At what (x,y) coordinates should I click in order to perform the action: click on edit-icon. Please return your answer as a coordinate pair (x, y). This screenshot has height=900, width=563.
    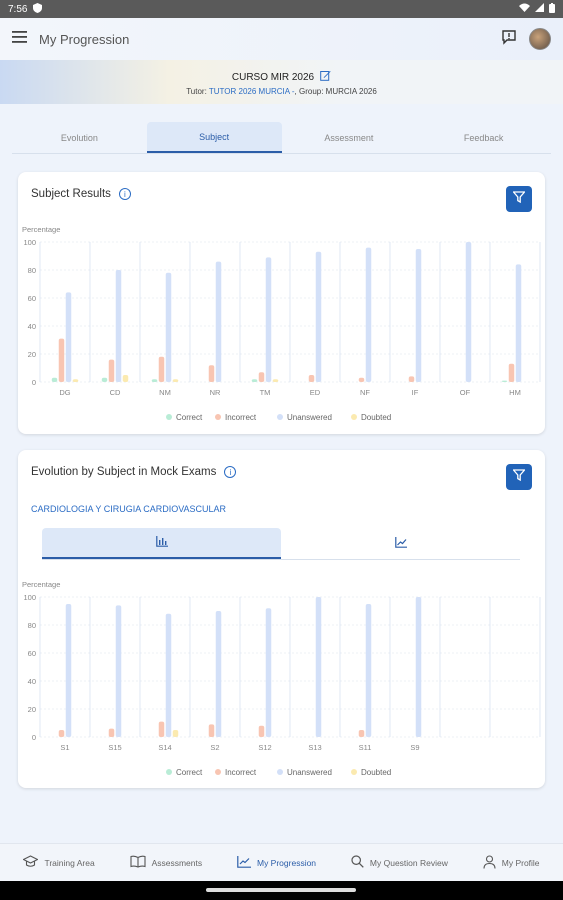
    Looking at the image, I should click on (325, 77).